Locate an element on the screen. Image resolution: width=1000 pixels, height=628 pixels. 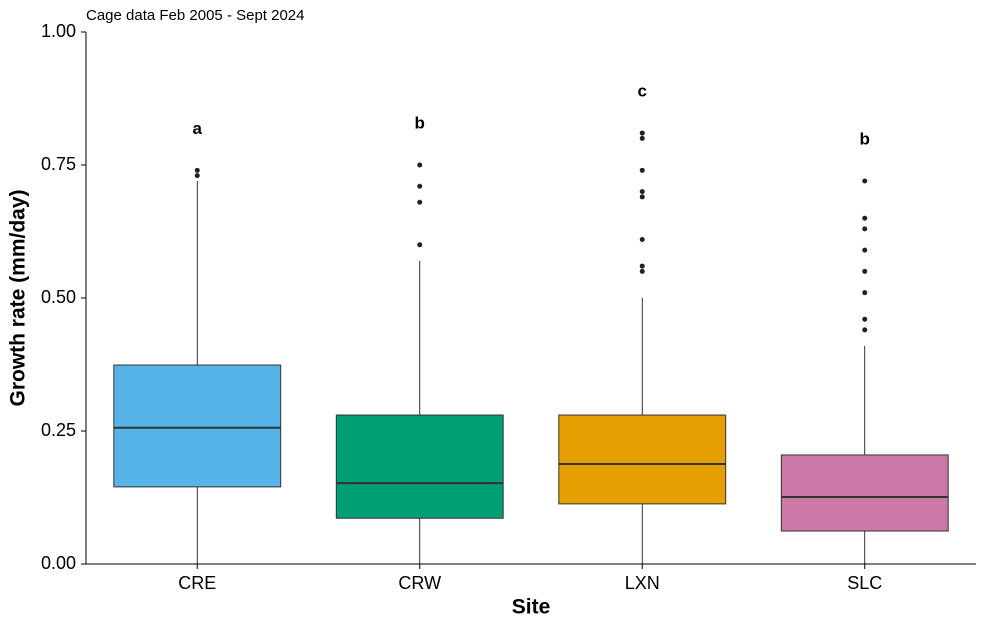
x-tick-label: CRE is located at coordinates (197, 583).